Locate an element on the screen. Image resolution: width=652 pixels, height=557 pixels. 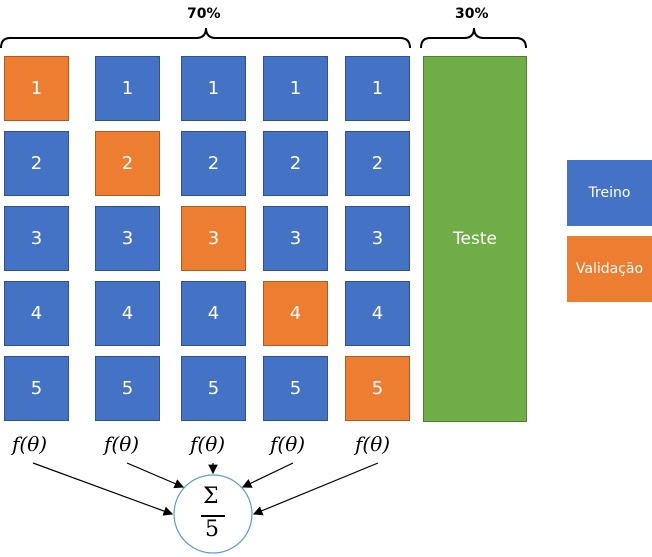
fold-1-cell-4-train: 4 is located at coordinates (36, 313).